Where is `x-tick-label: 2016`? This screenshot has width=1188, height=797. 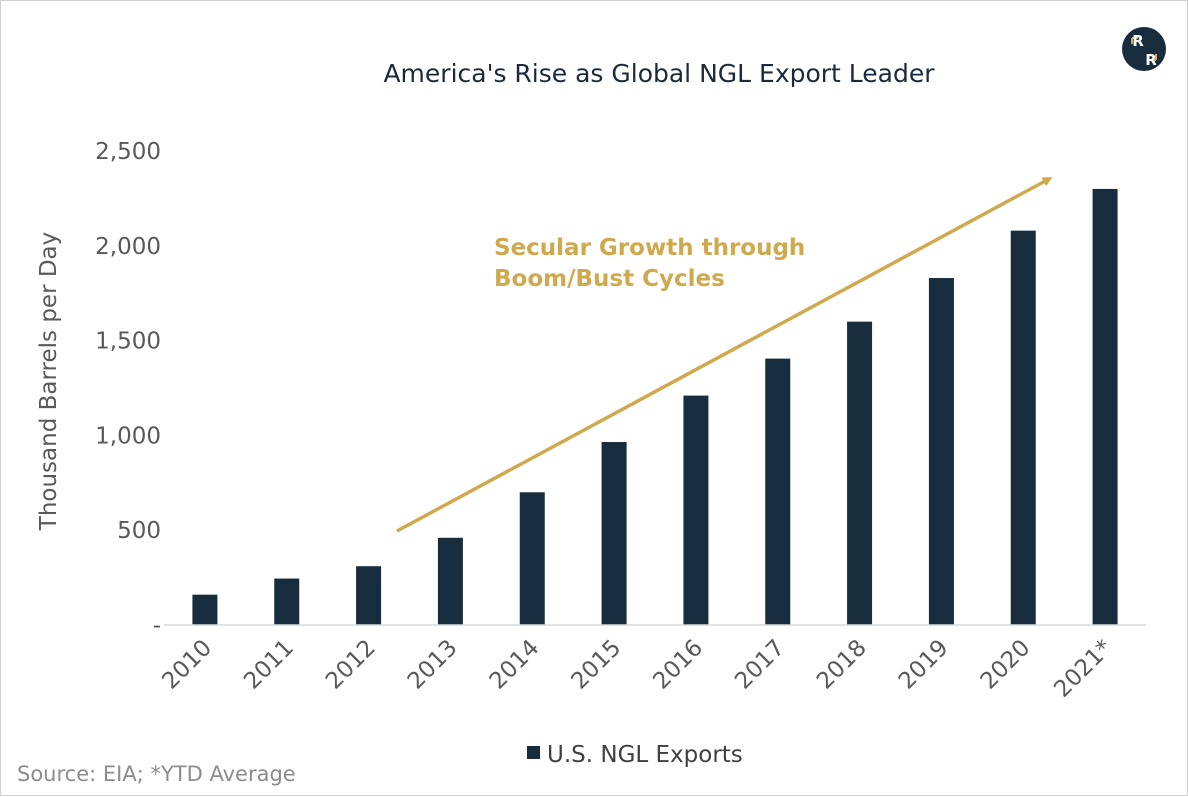
x-tick-label: 2016 is located at coordinates (678, 665).